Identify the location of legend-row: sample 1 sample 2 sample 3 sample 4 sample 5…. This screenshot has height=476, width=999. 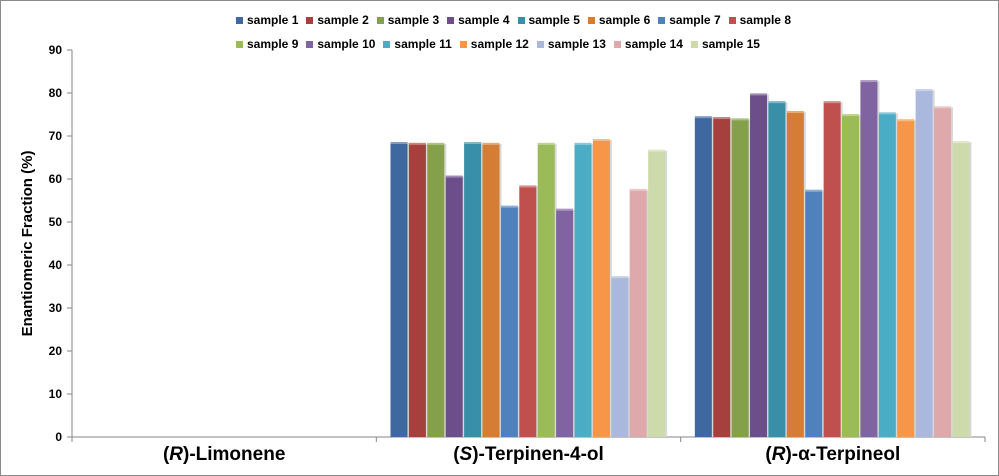
(586, 20).